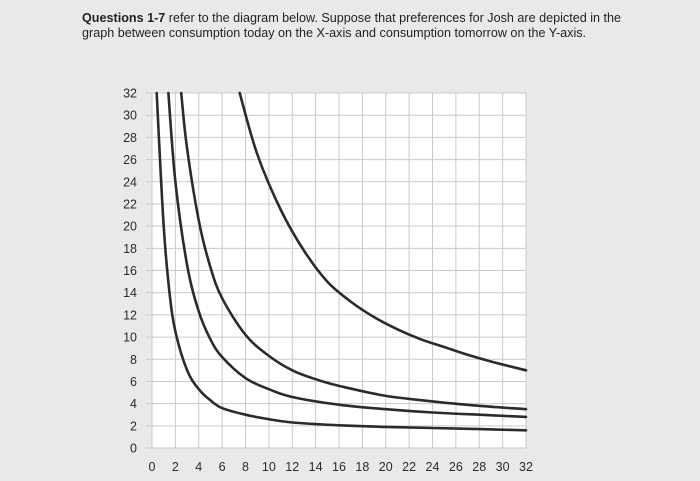 The height and width of the screenshot is (481, 700). I want to click on x-tick-label: 4, so click(198, 467).